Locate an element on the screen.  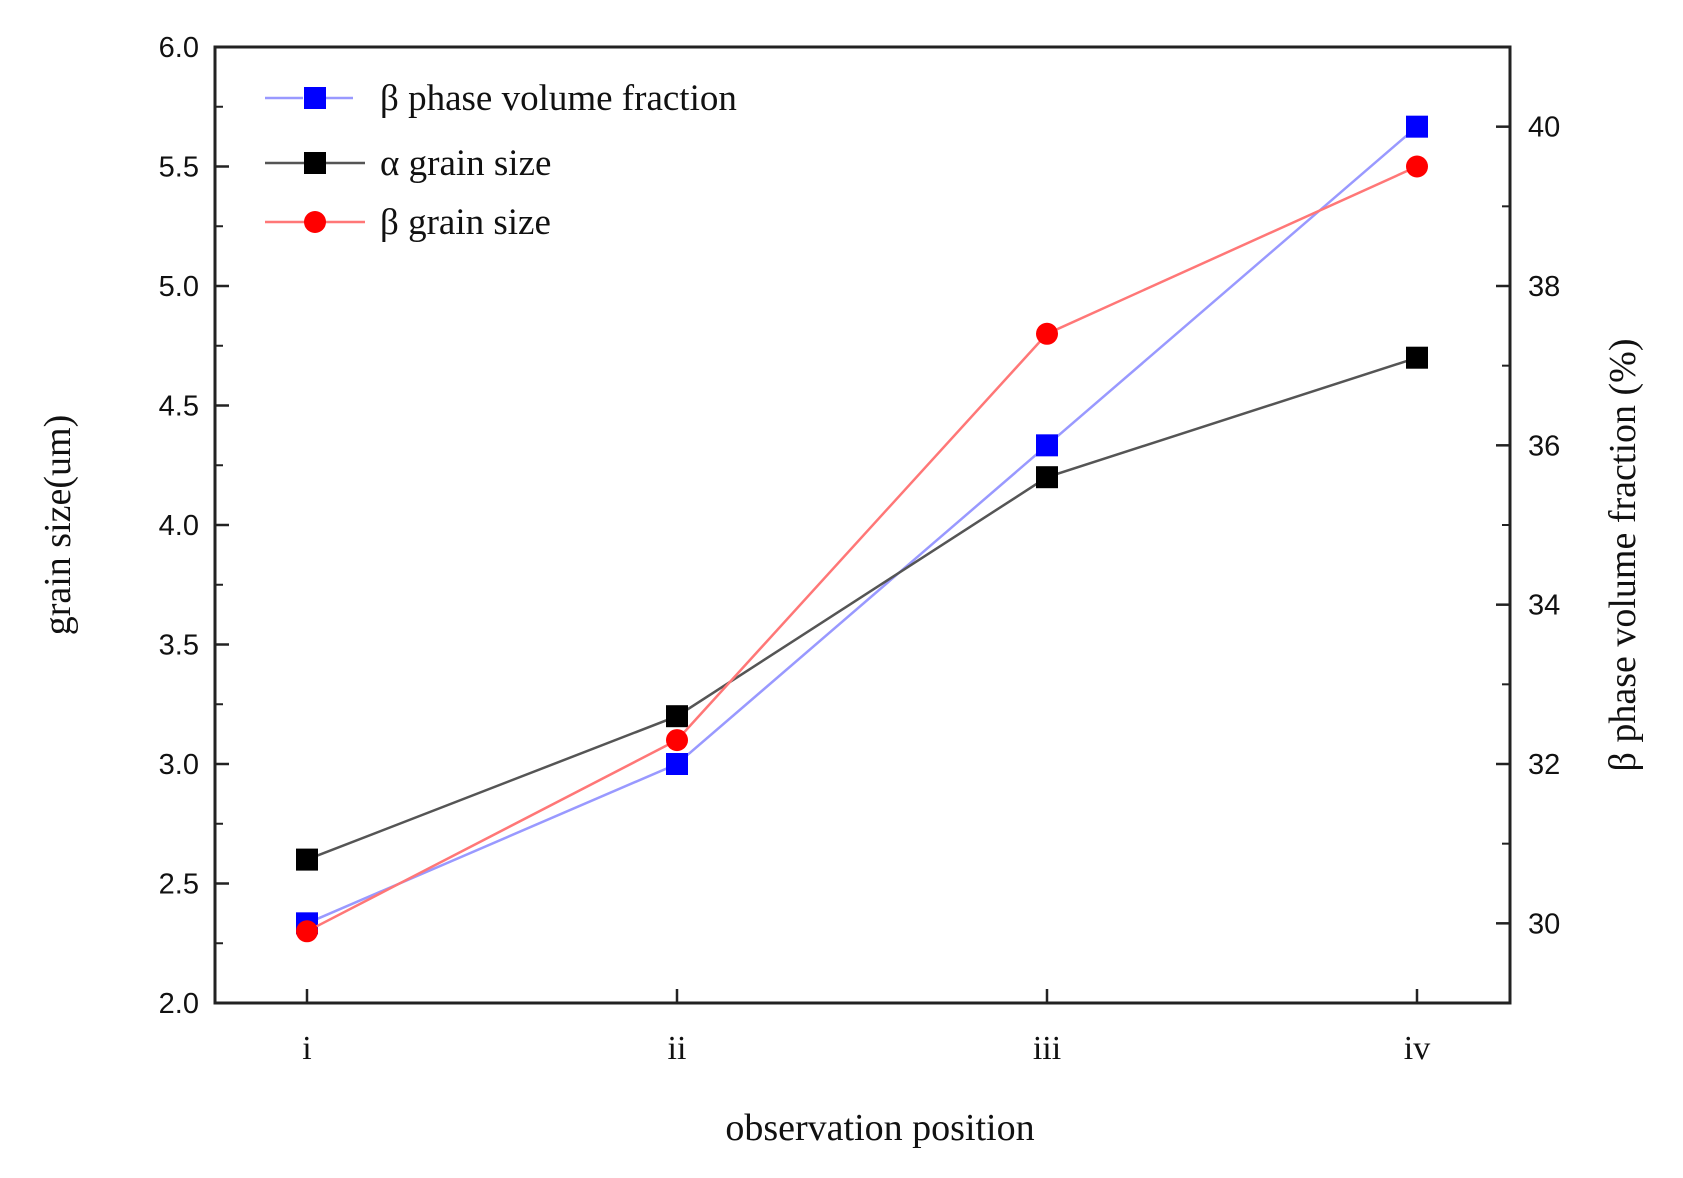
x-axis: i ii iii iv is located at coordinates (866, 1028).